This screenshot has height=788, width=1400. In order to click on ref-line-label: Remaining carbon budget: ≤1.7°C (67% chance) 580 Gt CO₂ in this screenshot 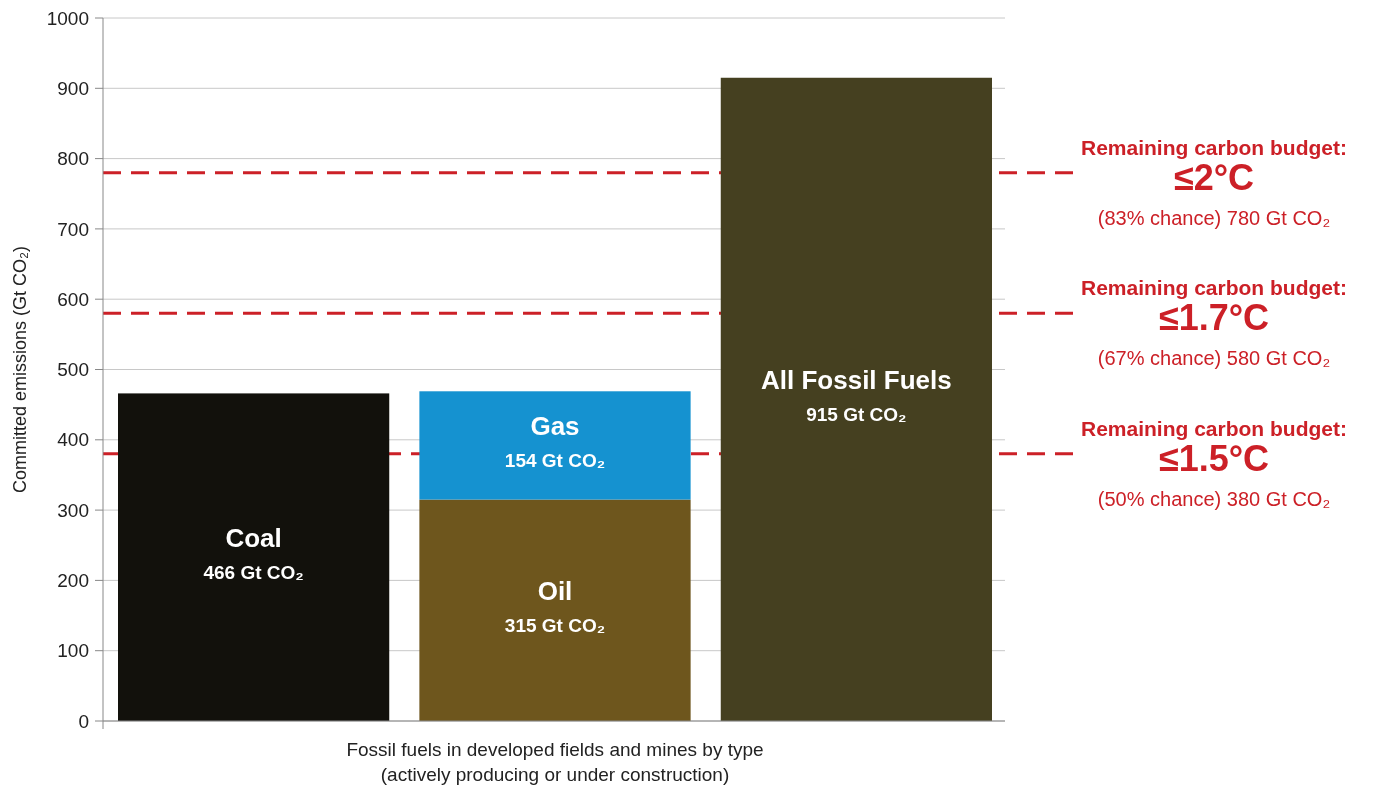, I will do `click(1214, 323)`.